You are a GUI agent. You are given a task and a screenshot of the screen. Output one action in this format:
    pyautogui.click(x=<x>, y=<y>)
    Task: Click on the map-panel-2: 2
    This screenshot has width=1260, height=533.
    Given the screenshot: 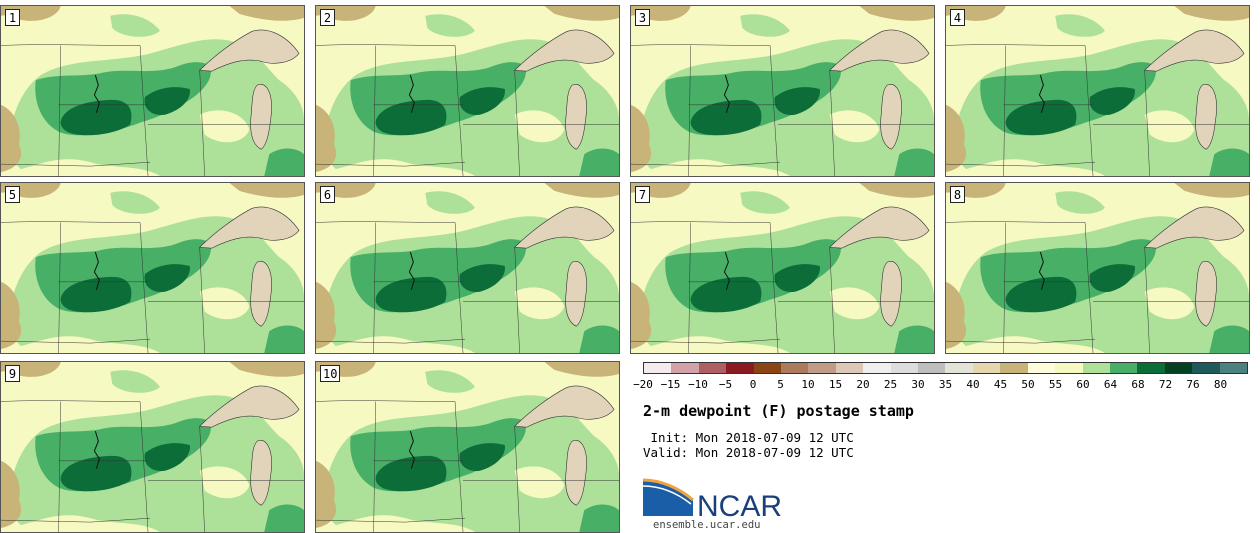 What is the action you would take?
    pyautogui.click(x=467, y=91)
    